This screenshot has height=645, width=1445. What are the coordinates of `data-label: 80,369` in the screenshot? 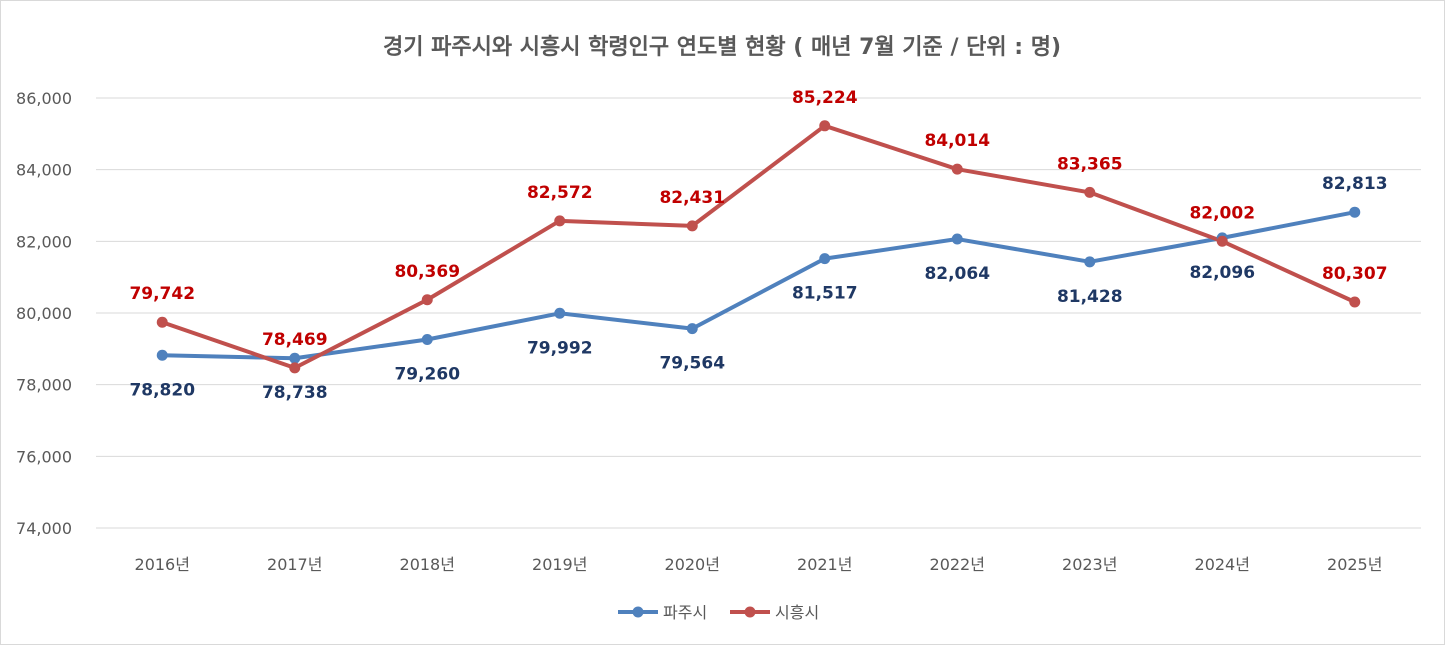 It's located at (427, 272).